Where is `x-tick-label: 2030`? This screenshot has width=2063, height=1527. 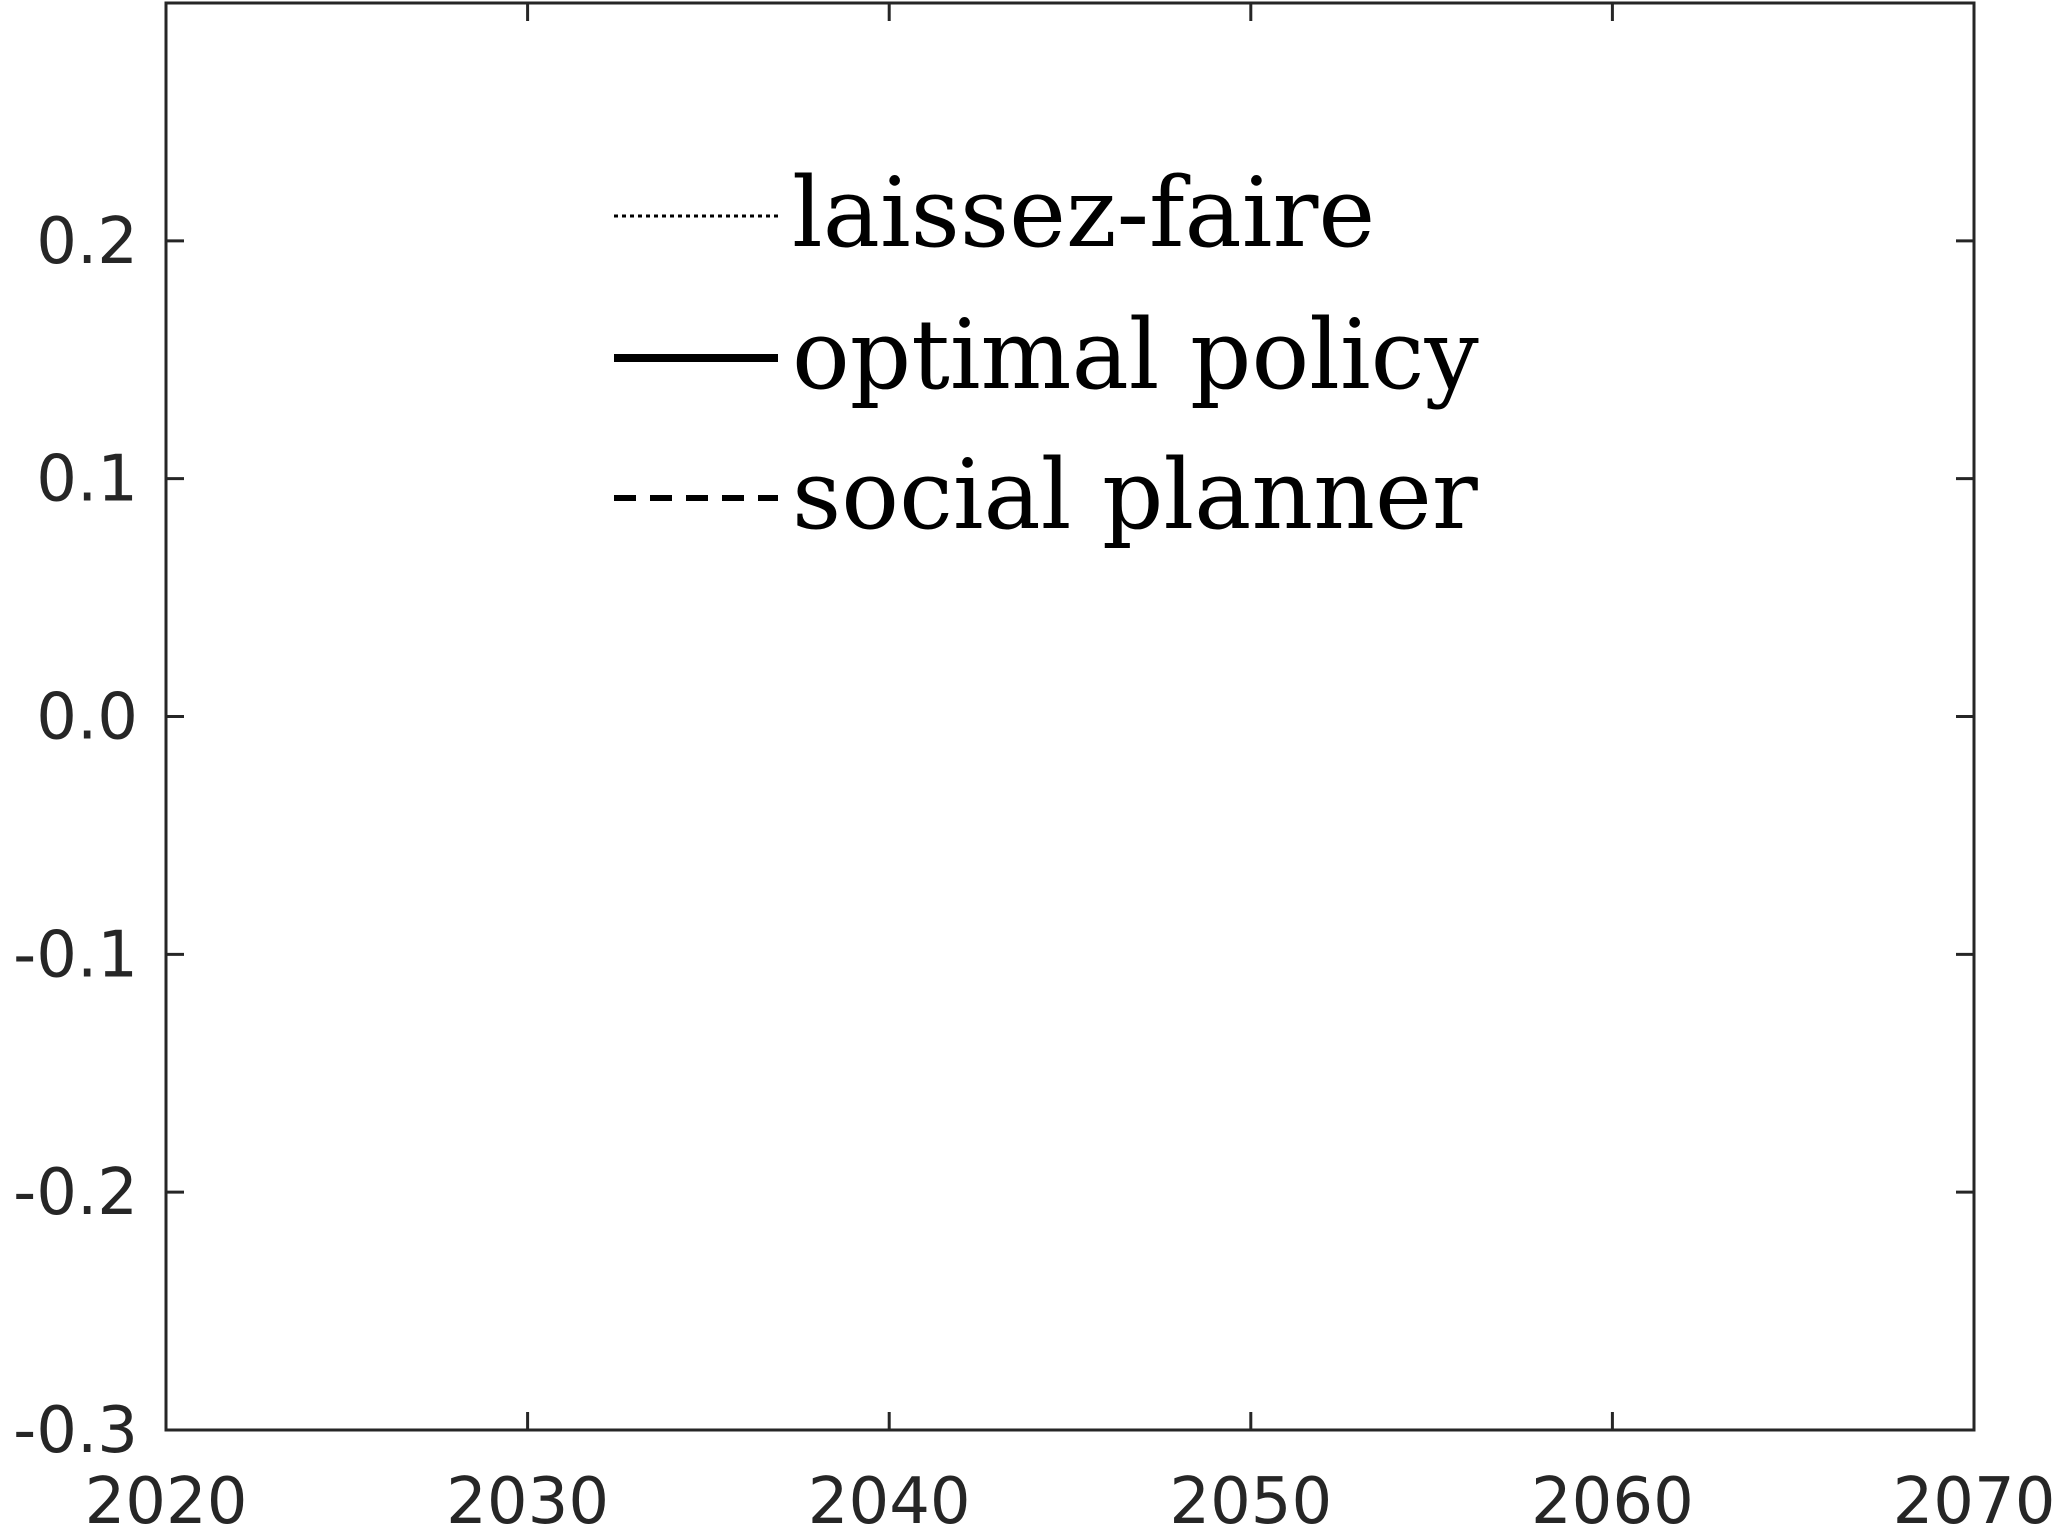
x-tick-label: 2030 is located at coordinates (527, 1496).